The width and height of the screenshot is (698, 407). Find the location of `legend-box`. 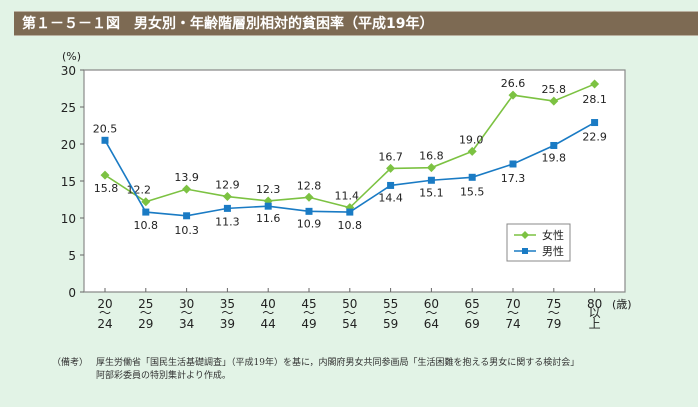

legend-box is located at coordinates (538, 242).